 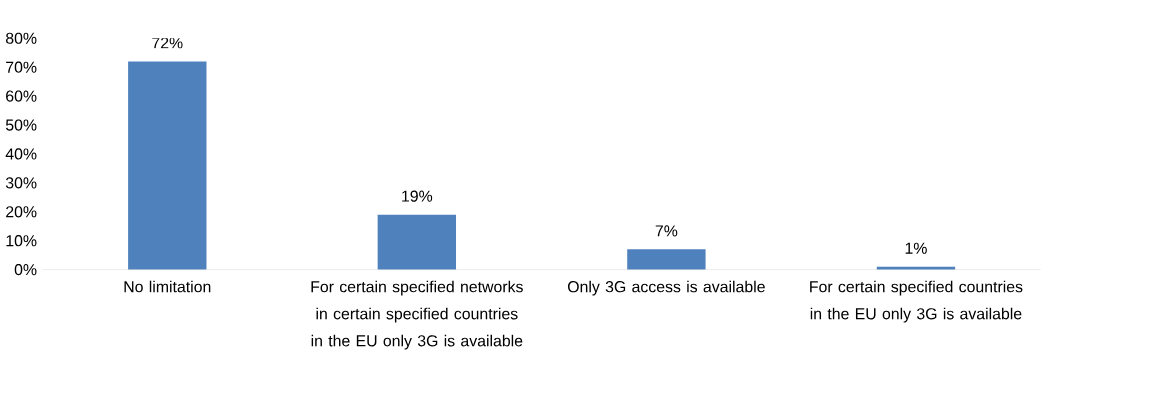 I want to click on x-tick-label: For certain specified countries in the EU only 3G is available, so click(x=916, y=301).